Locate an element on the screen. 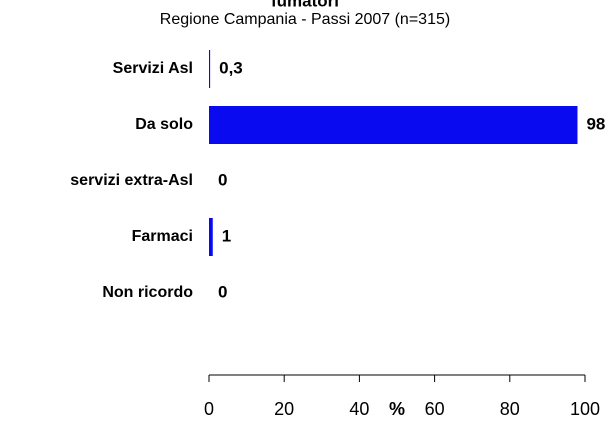 Image resolution: width=610 pixels, height=421 pixels. chart-title: fumatori is located at coordinates (305, 5).